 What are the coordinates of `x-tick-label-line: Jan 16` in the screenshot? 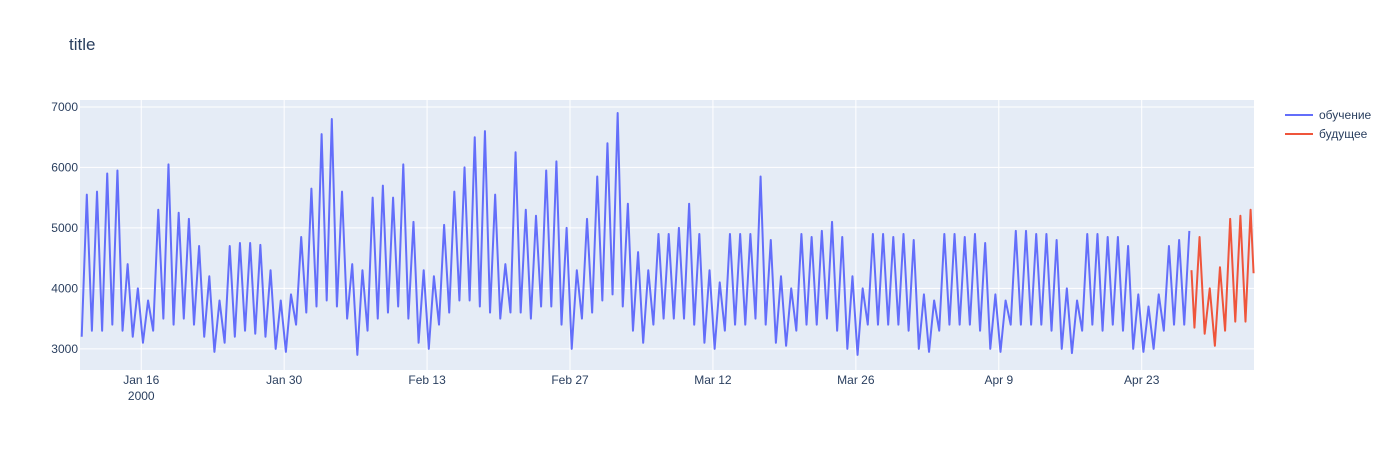 It's located at (141, 380).